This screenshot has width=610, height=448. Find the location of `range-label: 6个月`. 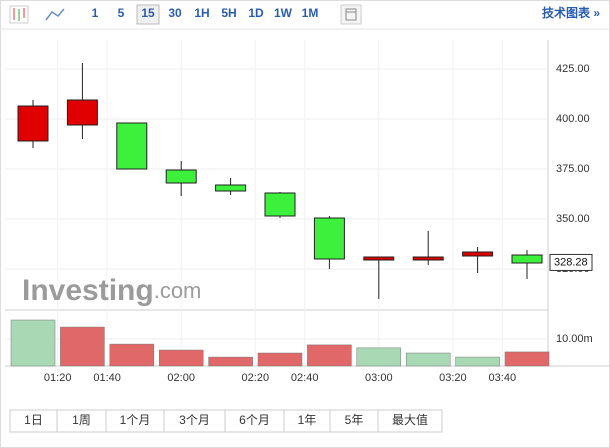

range-label: 6个月 is located at coordinates (254, 420).